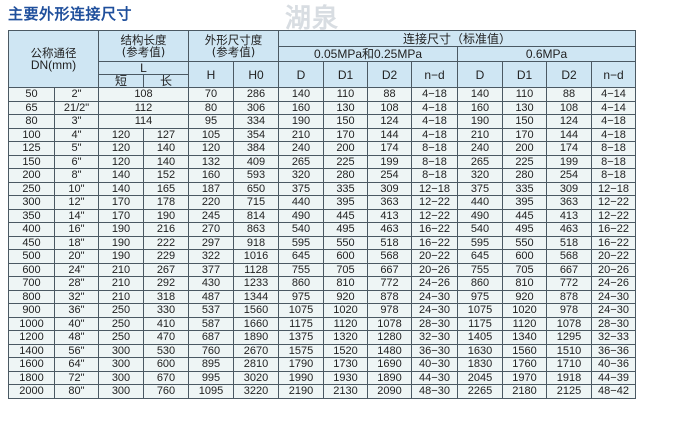 The height and width of the screenshot is (429, 679). I want to click on cell-l-short: 108, so click(143, 94).